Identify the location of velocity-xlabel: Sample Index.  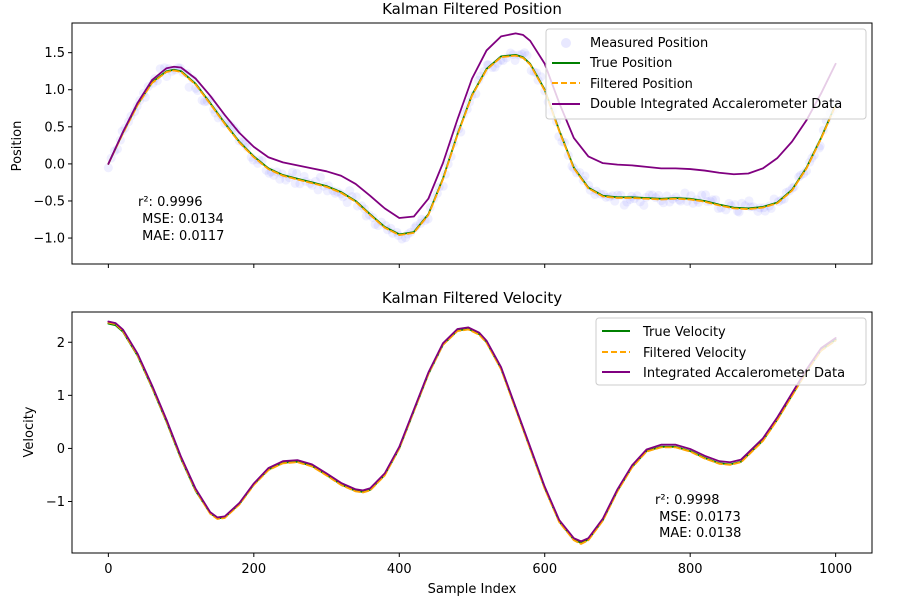
(472, 589).